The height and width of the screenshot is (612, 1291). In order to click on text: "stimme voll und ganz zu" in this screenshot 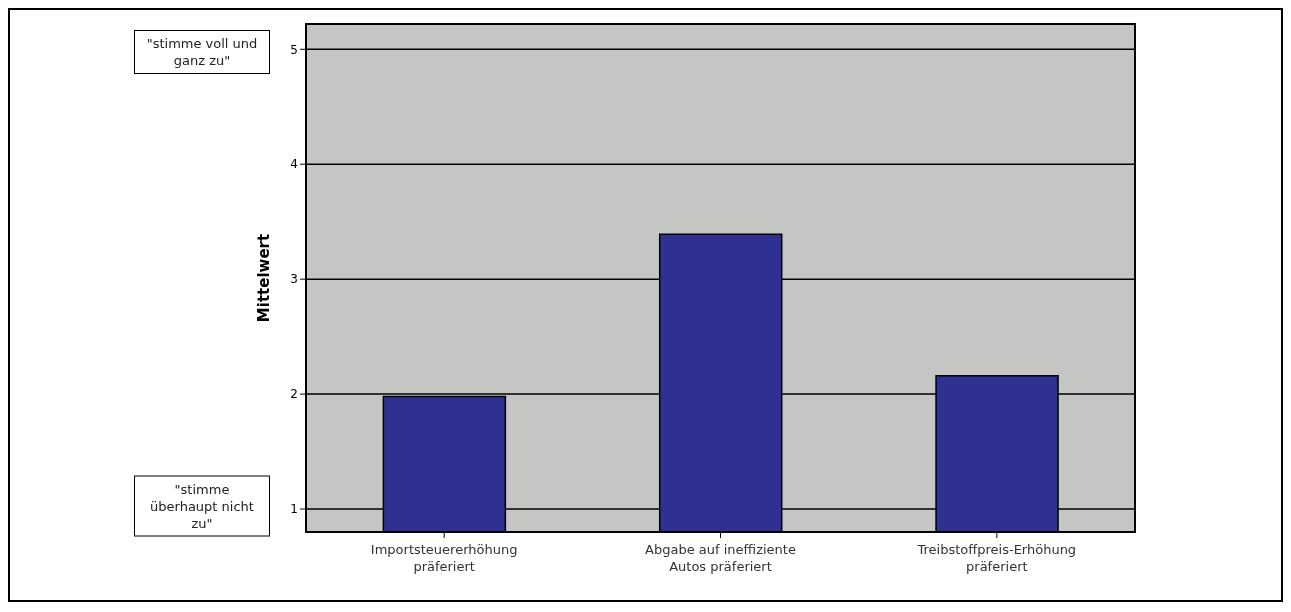, I will do `click(202, 52)`.